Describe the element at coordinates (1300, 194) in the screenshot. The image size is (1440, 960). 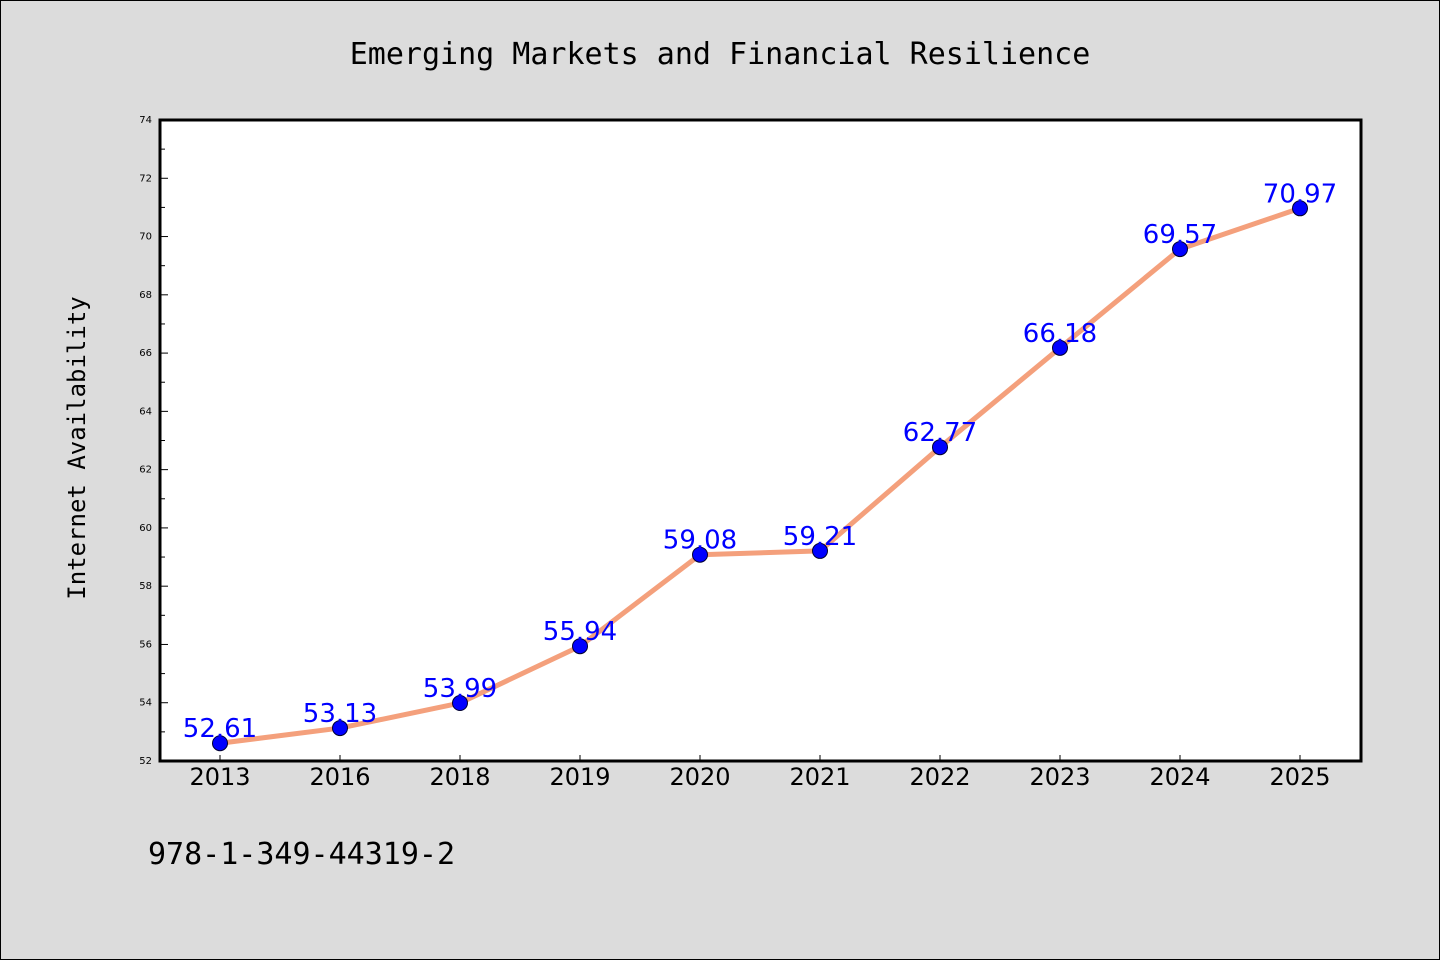
I see `data-label: 70.97` at that location.